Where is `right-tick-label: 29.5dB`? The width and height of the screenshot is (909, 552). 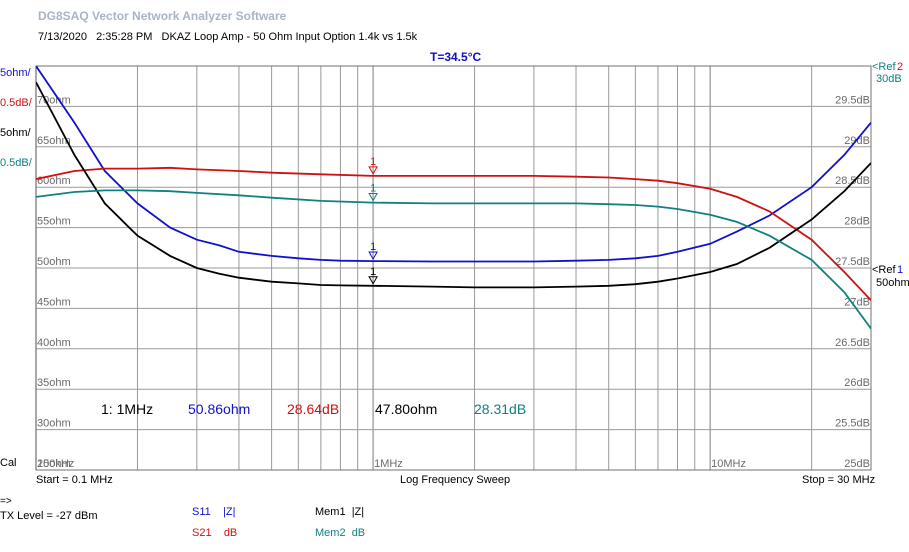 right-tick-label: 29.5dB is located at coordinates (852, 100).